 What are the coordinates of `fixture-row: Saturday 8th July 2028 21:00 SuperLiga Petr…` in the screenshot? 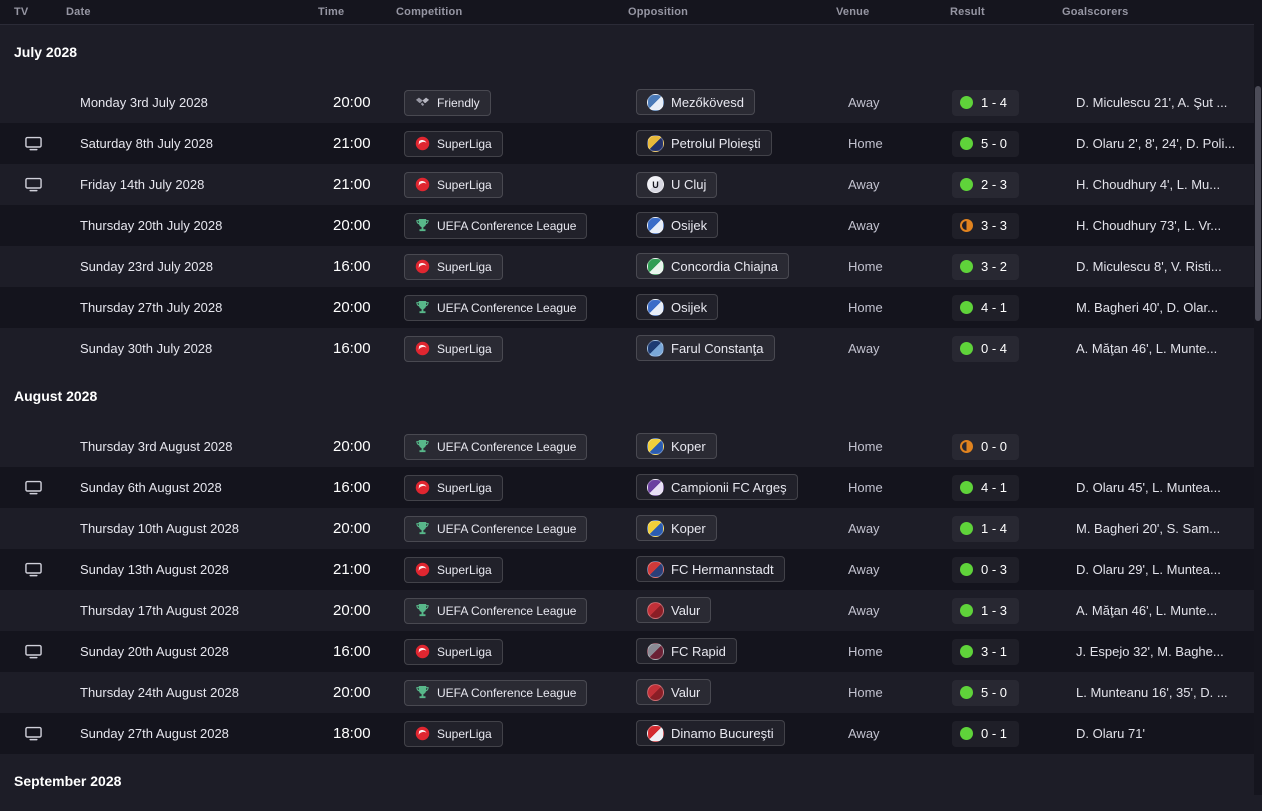 It's located at (627, 143).